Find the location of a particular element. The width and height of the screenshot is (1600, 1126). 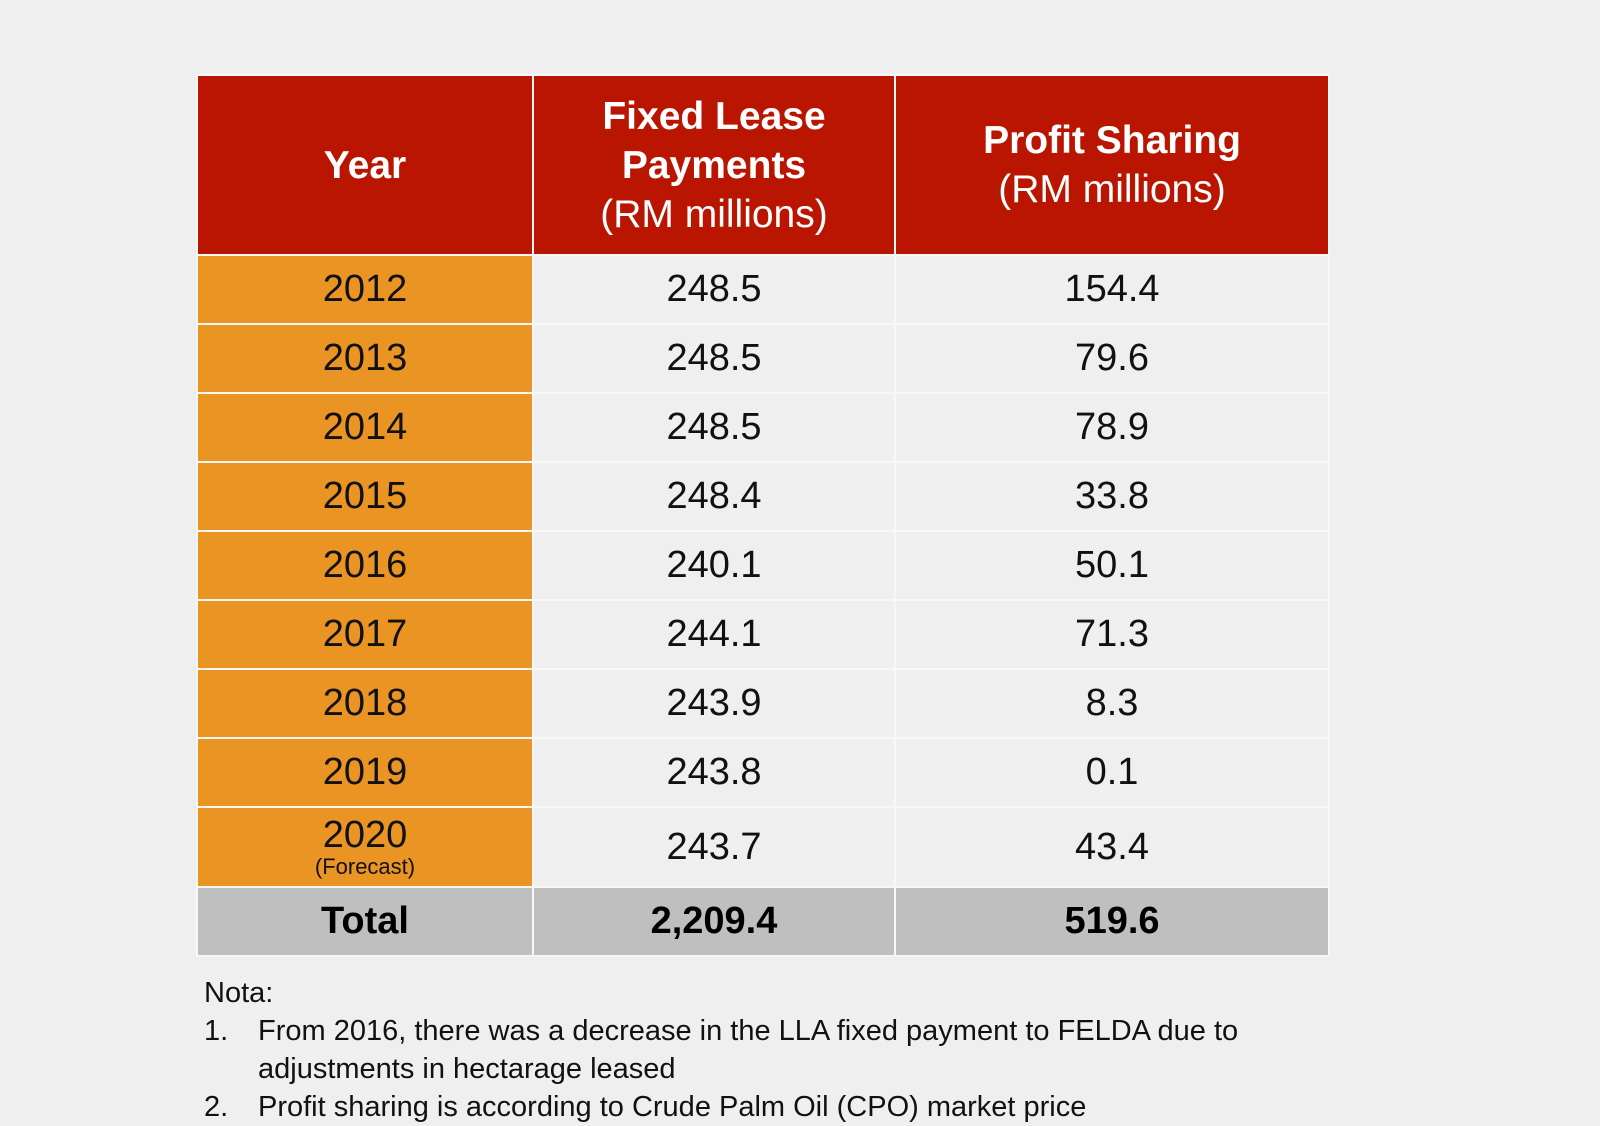

table-row: 2020 (Forecast) 243.7 43.4 is located at coordinates (763, 847).